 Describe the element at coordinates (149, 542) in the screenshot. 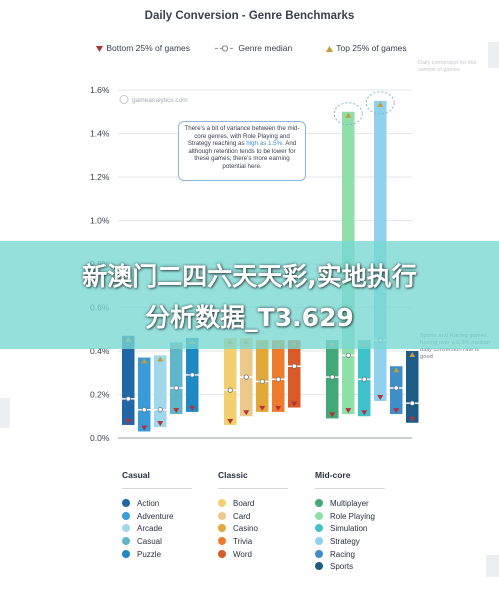

I see `genre-label: Casual` at that location.